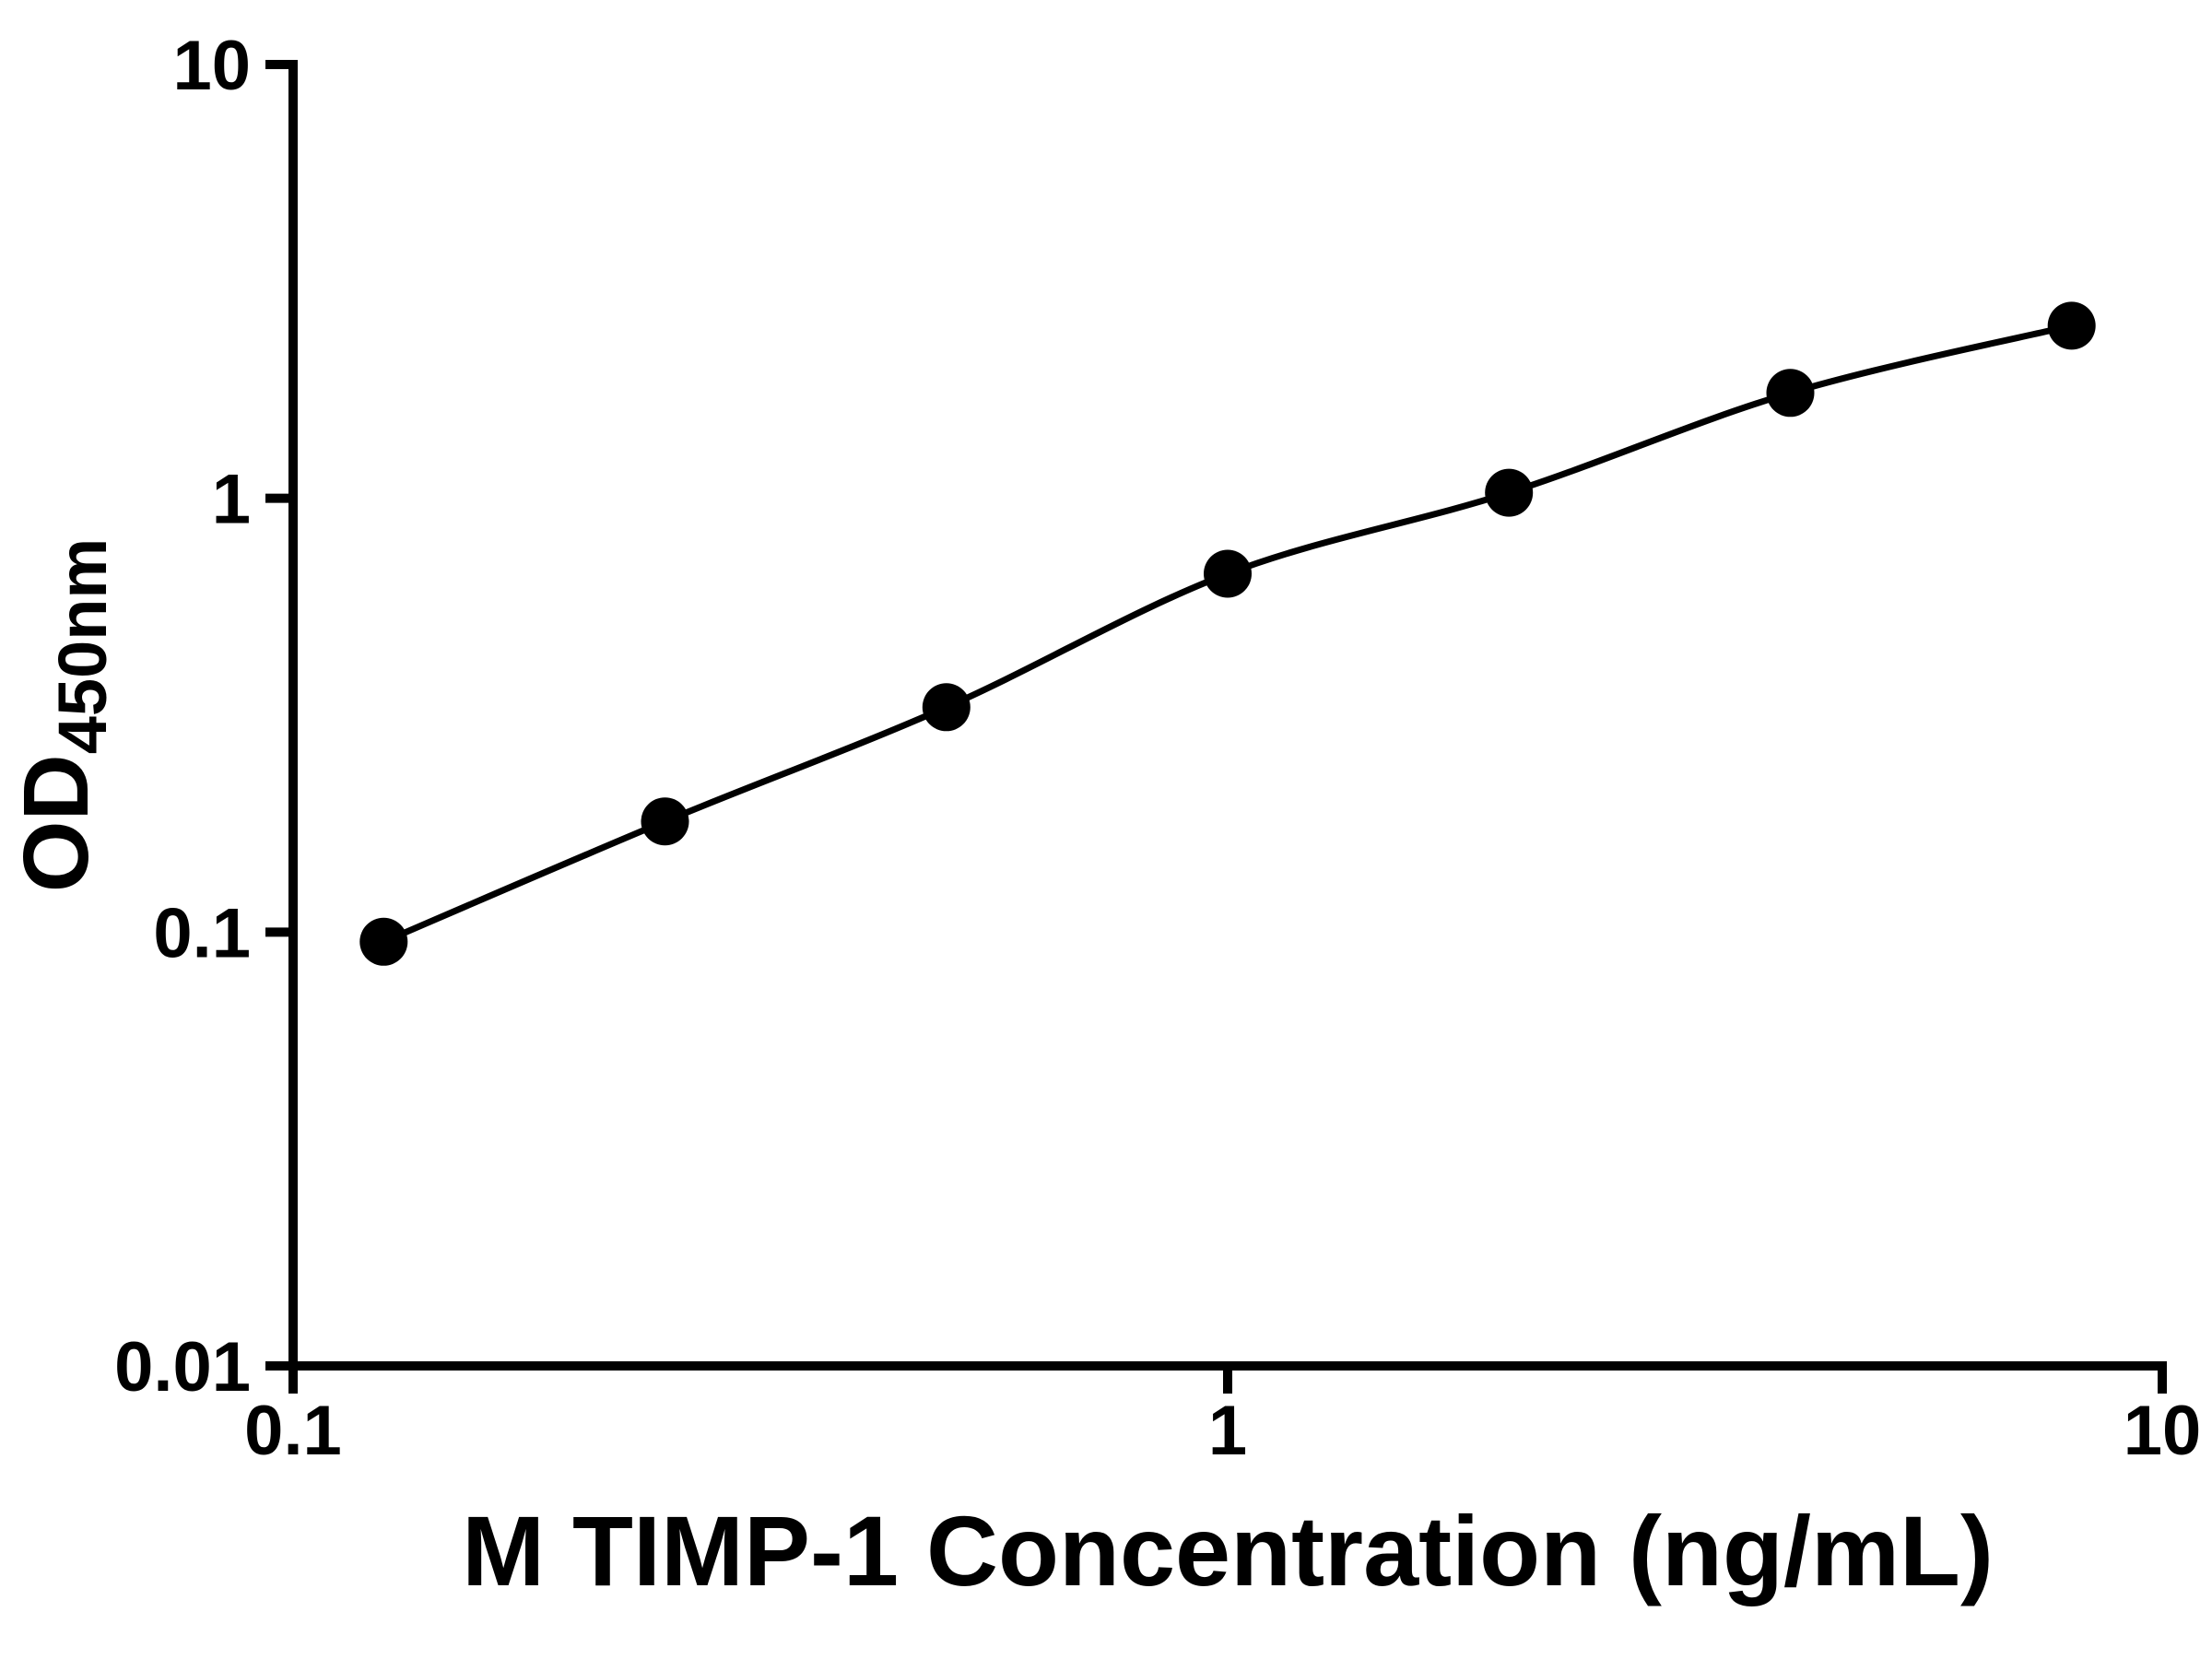 The height and width of the screenshot is (1659, 2212). I want to click on y-tick-label: 1, so click(231, 500).